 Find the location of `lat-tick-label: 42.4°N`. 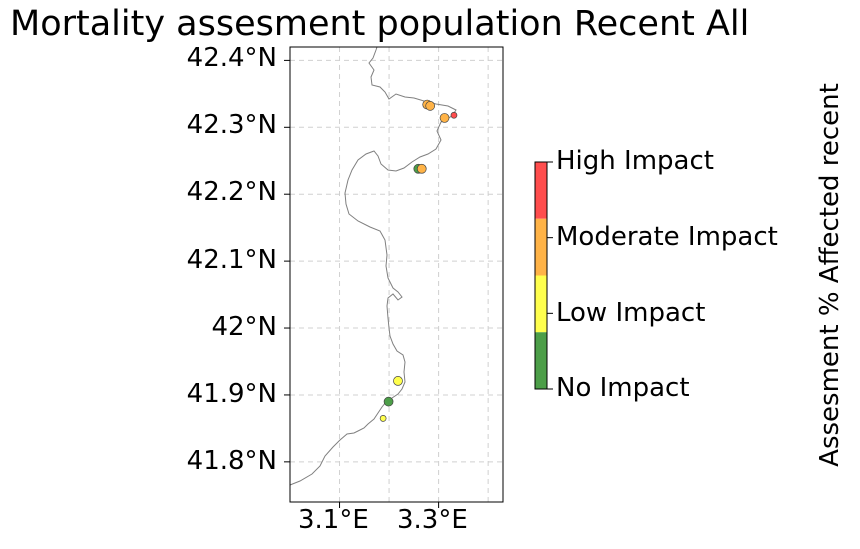

lat-tick-label: 42.4°N is located at coordinates (231, 58).